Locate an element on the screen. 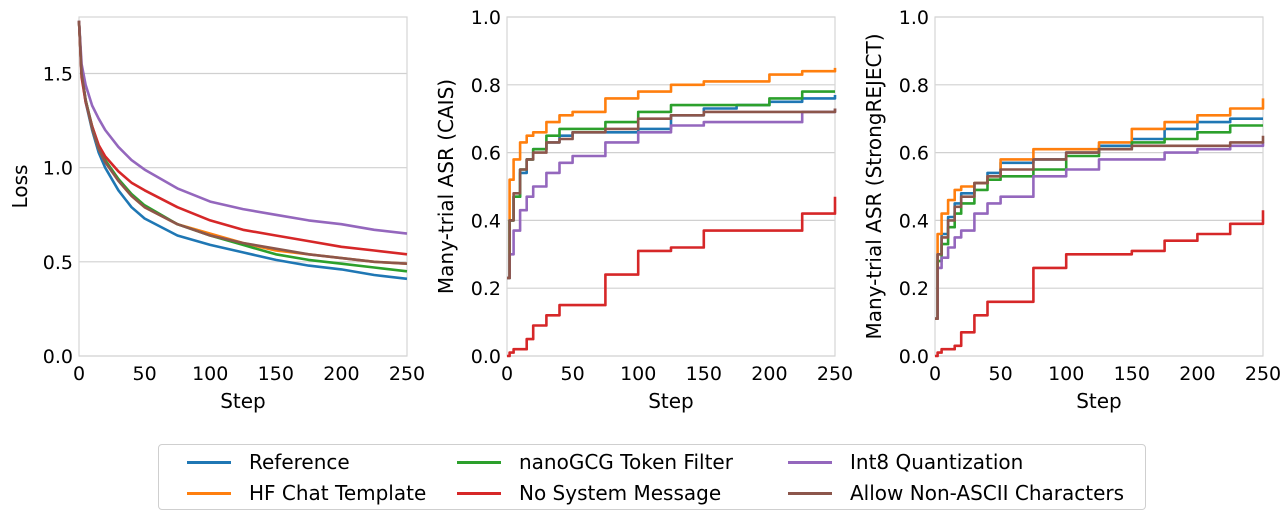  legend-swatch-hf-chat-template is located at coordinates (209, 493).